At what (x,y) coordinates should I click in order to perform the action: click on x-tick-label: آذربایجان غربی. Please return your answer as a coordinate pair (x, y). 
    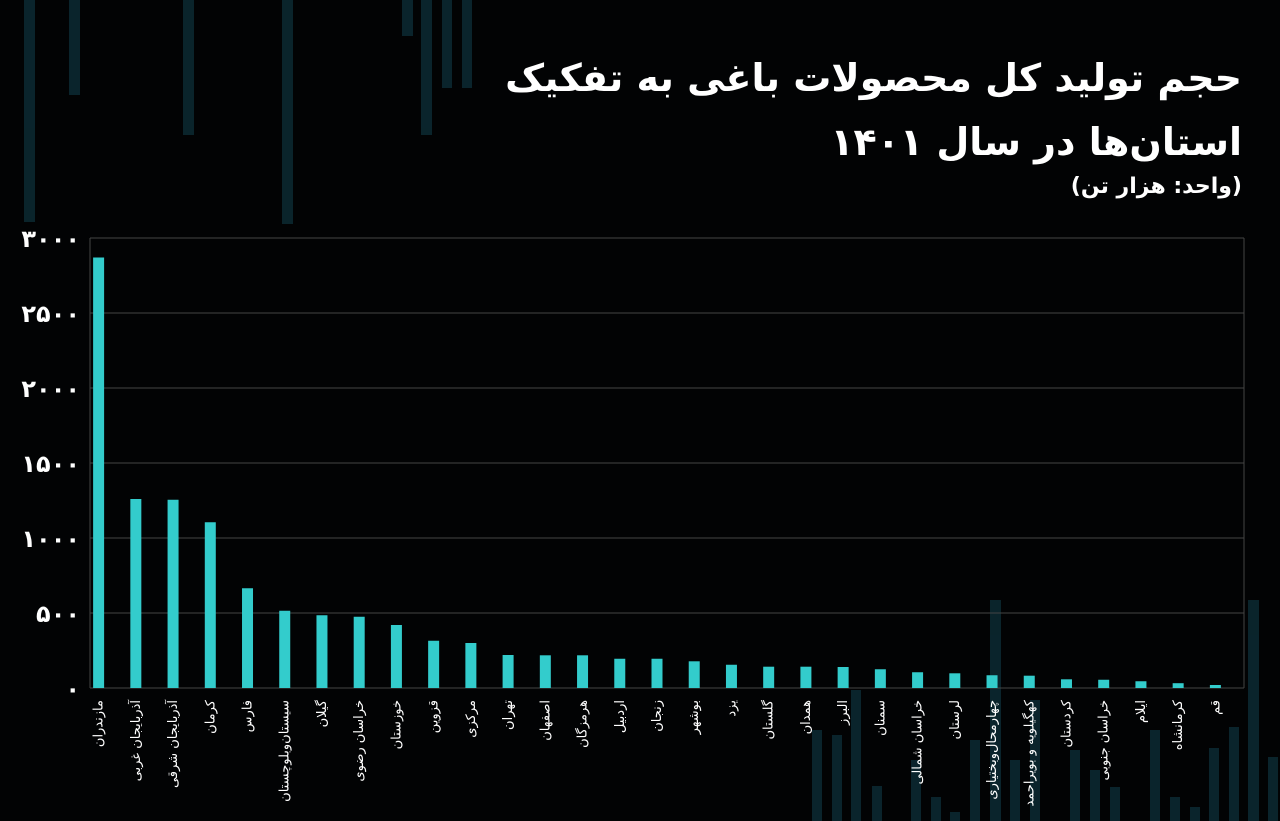
    Looking at the image, I should click on (135, 740).